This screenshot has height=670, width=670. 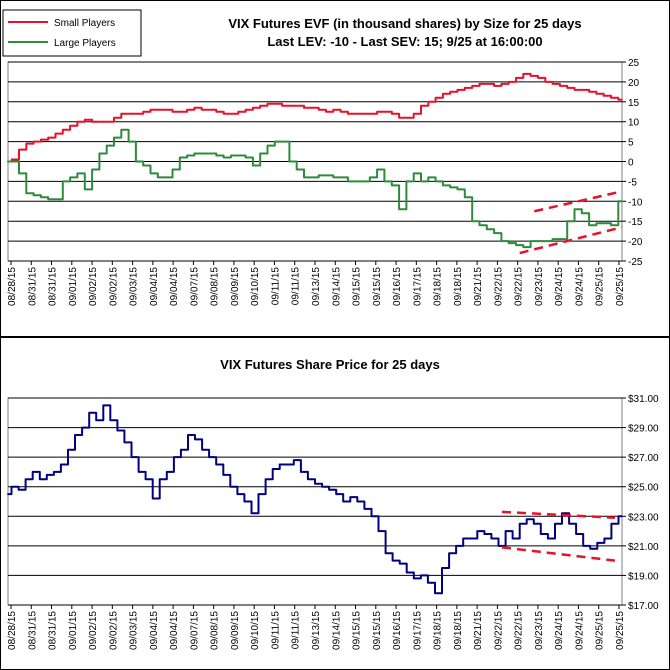 What do you see at coordinates (235, 630) in the screenshot?
I see `x-tick-label: 09/09/15` at bounding box center [235, 630].